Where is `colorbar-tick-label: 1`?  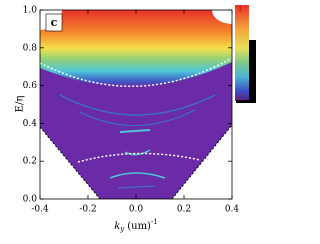
colorbar-tick-label: 1 is located at coordinates (240, 9).